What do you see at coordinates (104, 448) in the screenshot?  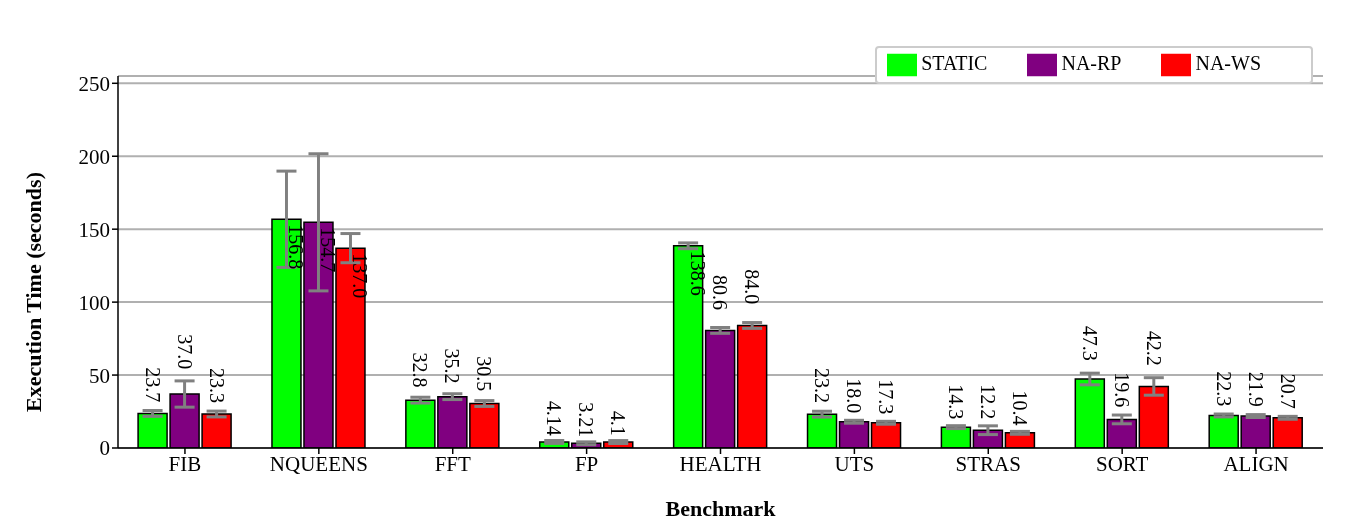 I see `y-tick-label: 0` at bounding box center [104, 448].